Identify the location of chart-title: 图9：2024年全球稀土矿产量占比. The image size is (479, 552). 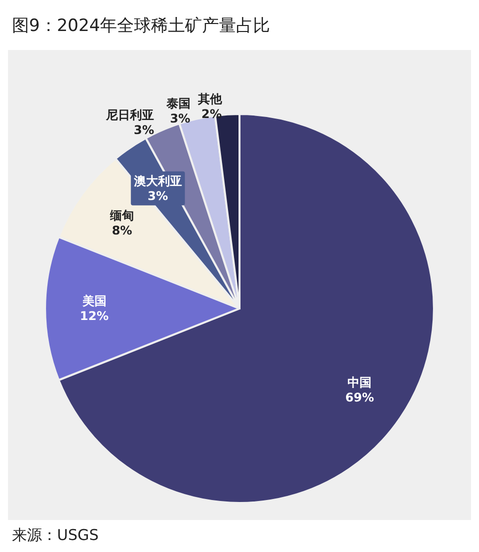
(141, 26).